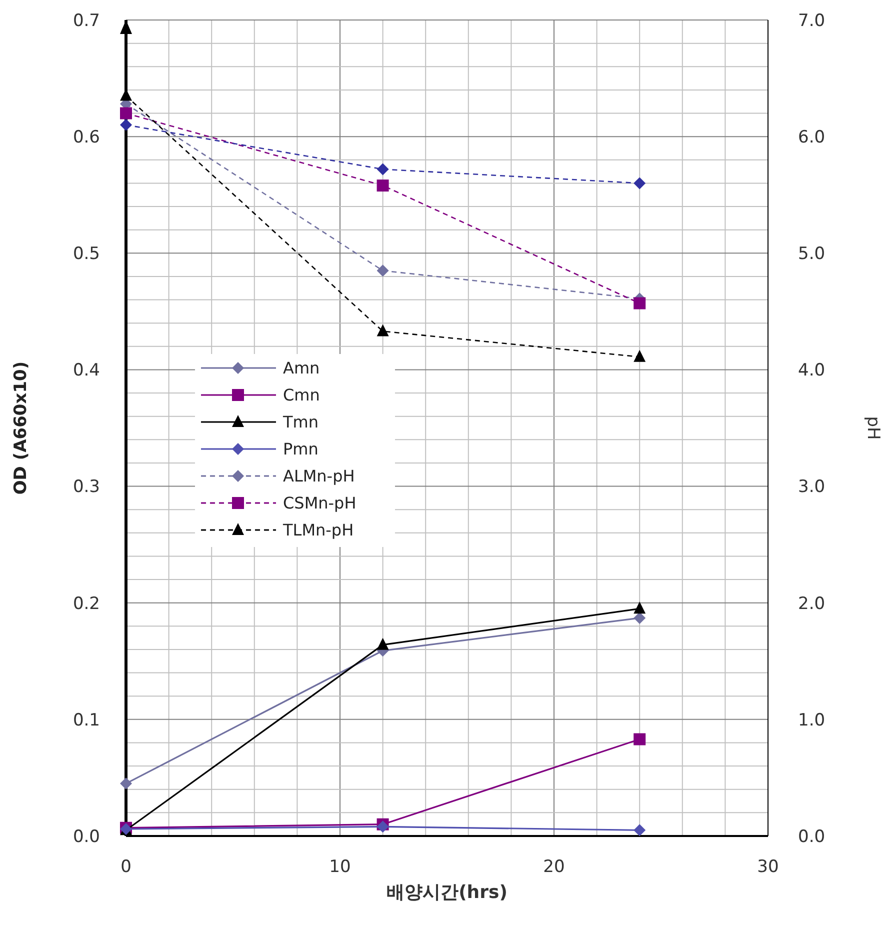 This screenshot has height=947, width=885. What do you see at coordinates (301, 395) in the screenshot?
I see `legend-label: Cmn` at bounding box center [301, 395].